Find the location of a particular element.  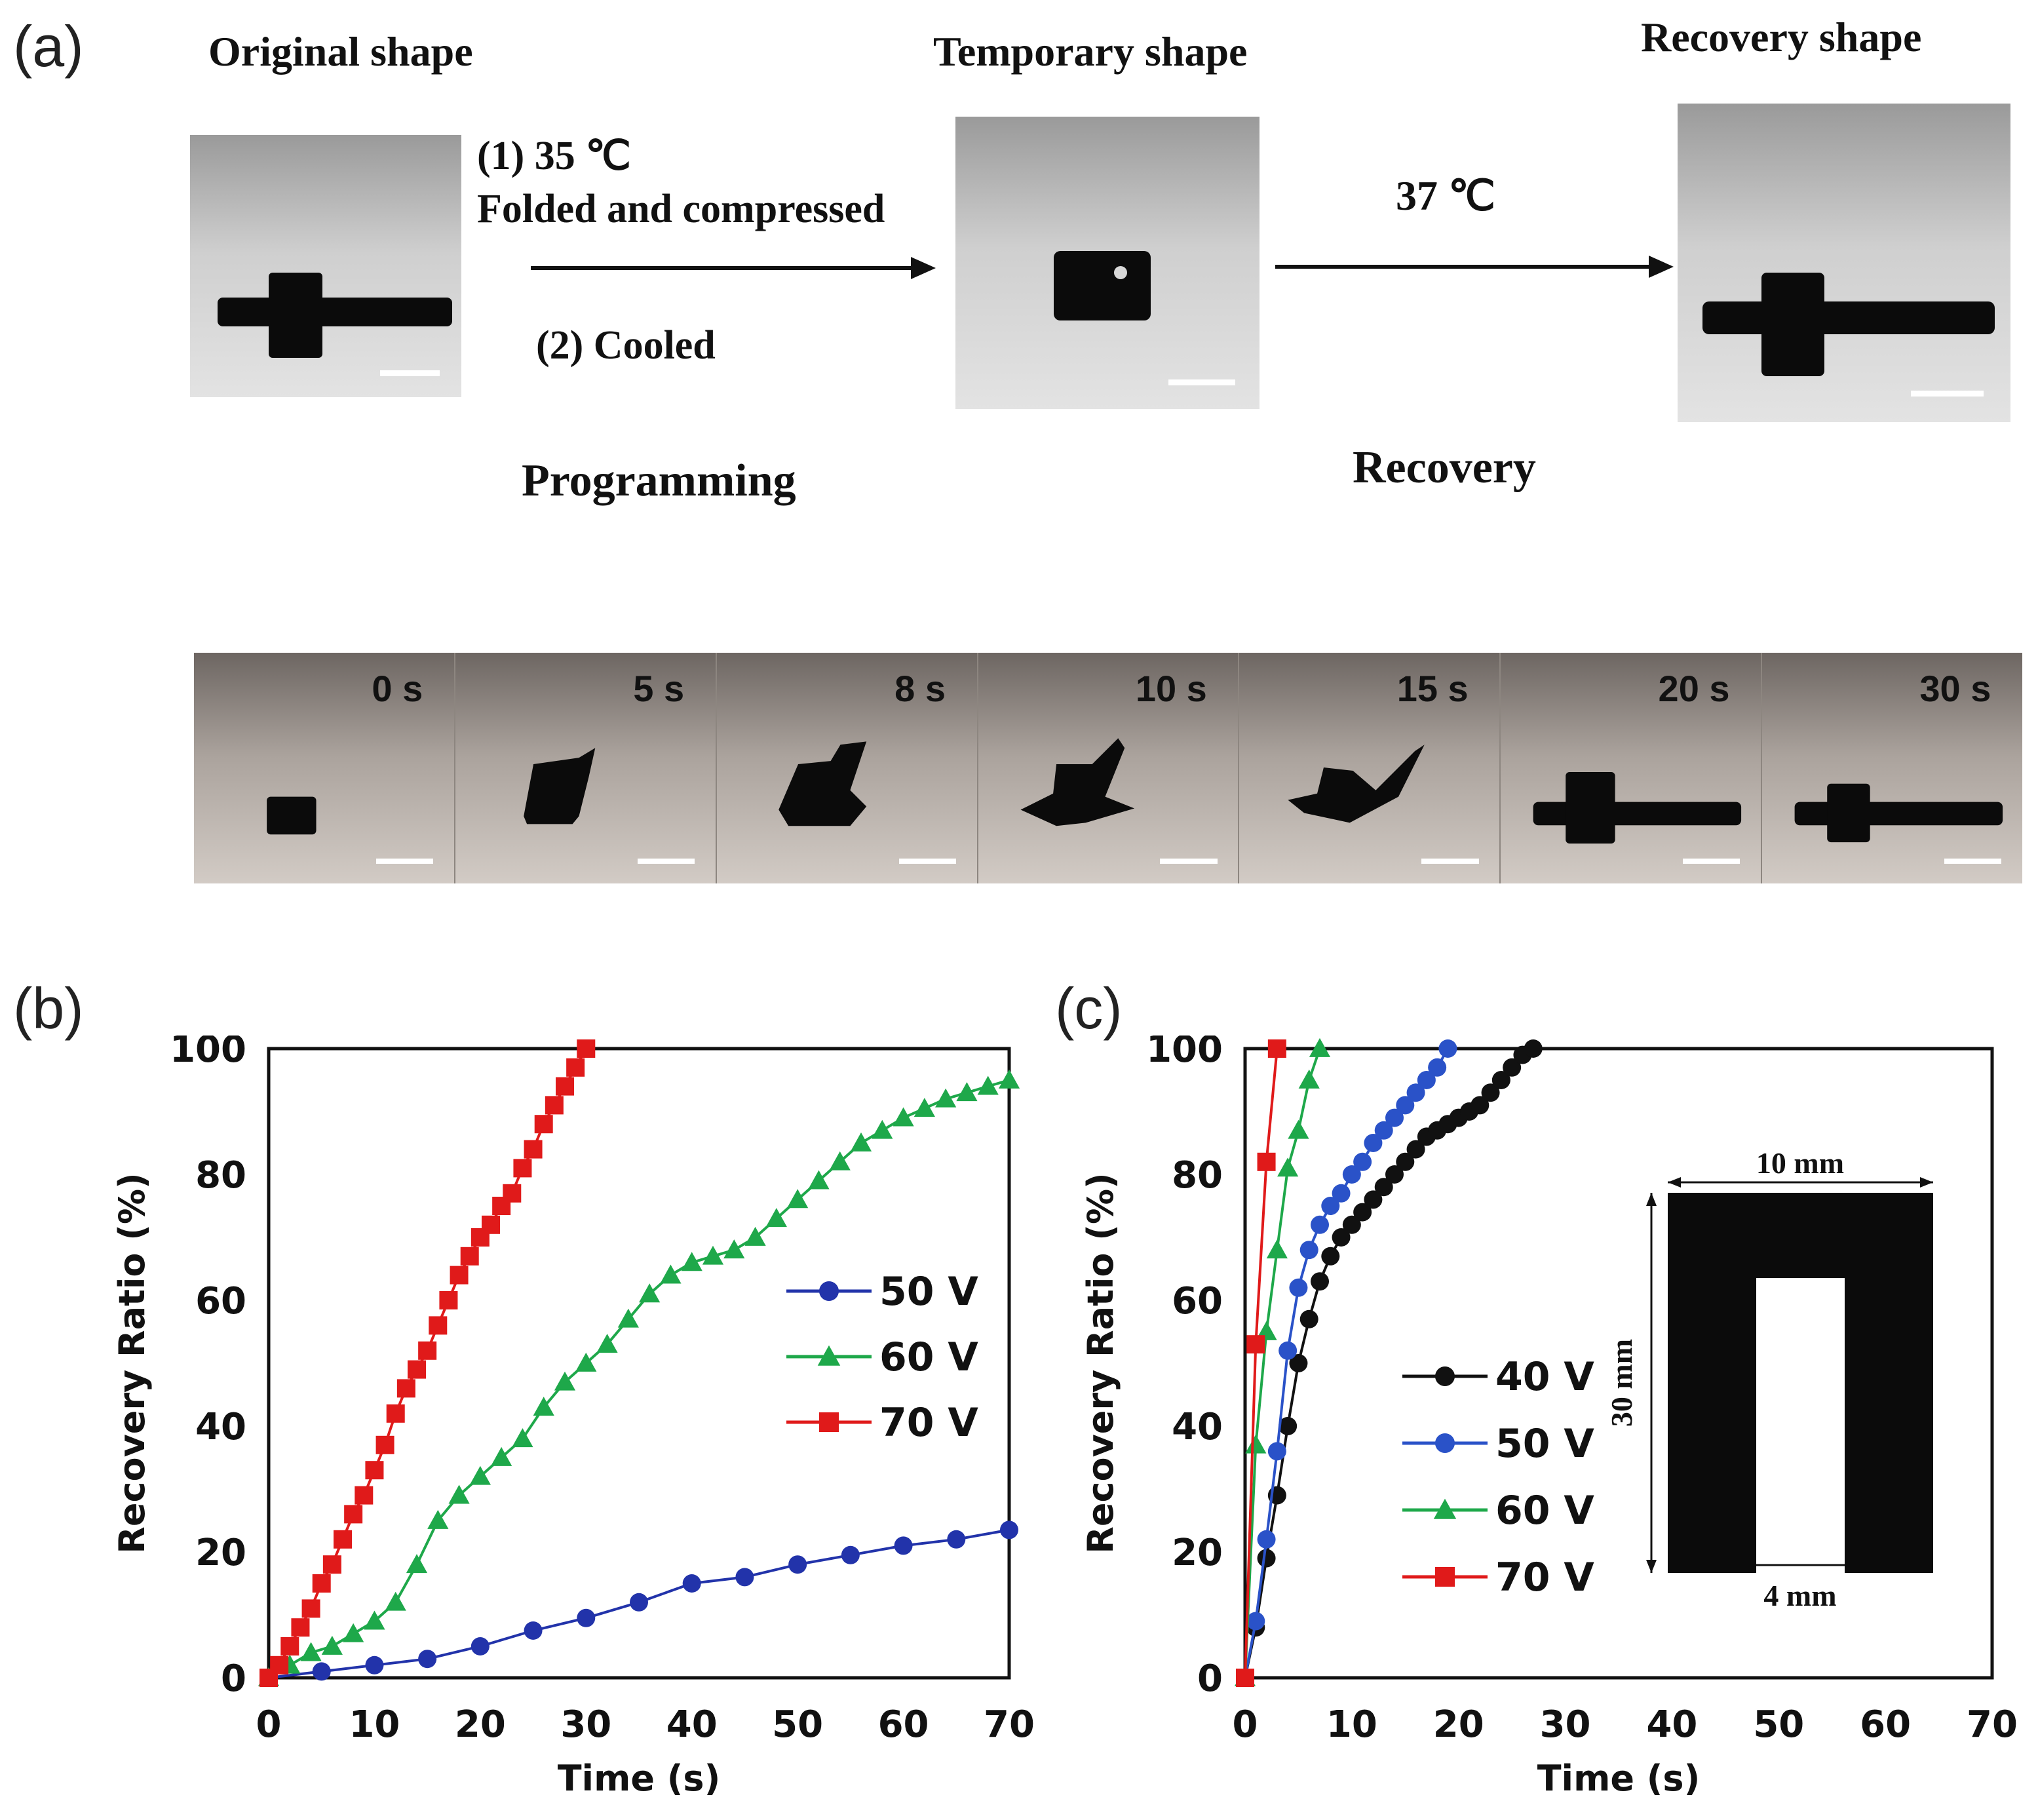

y-tick-label: 20 is located at coordinates (1197, 1553).